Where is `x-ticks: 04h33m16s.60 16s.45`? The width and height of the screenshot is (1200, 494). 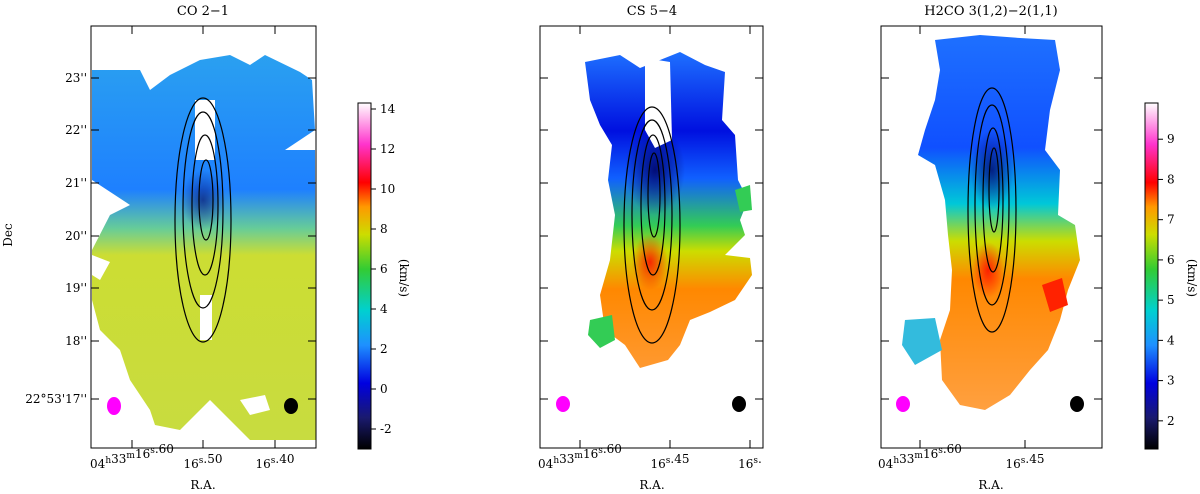
x-ticks: 04h33m16s.60 16s.45 is located at coordinates (961, 248).